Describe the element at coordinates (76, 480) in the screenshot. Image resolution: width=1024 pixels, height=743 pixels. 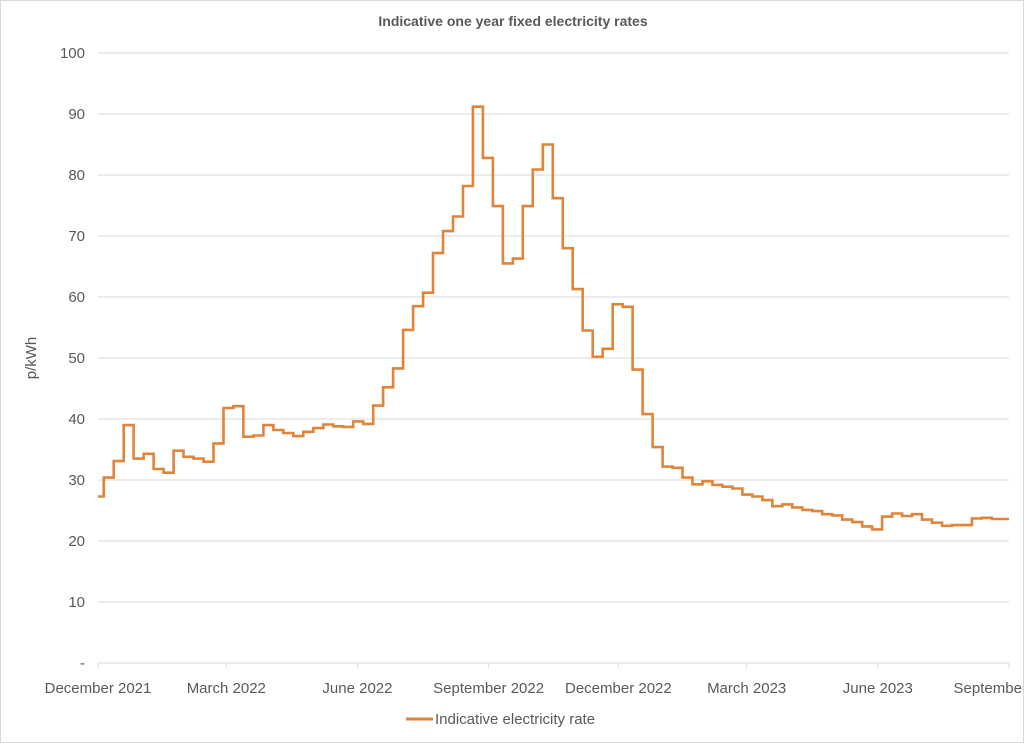
I see `y-tick-label: 30` at that location.